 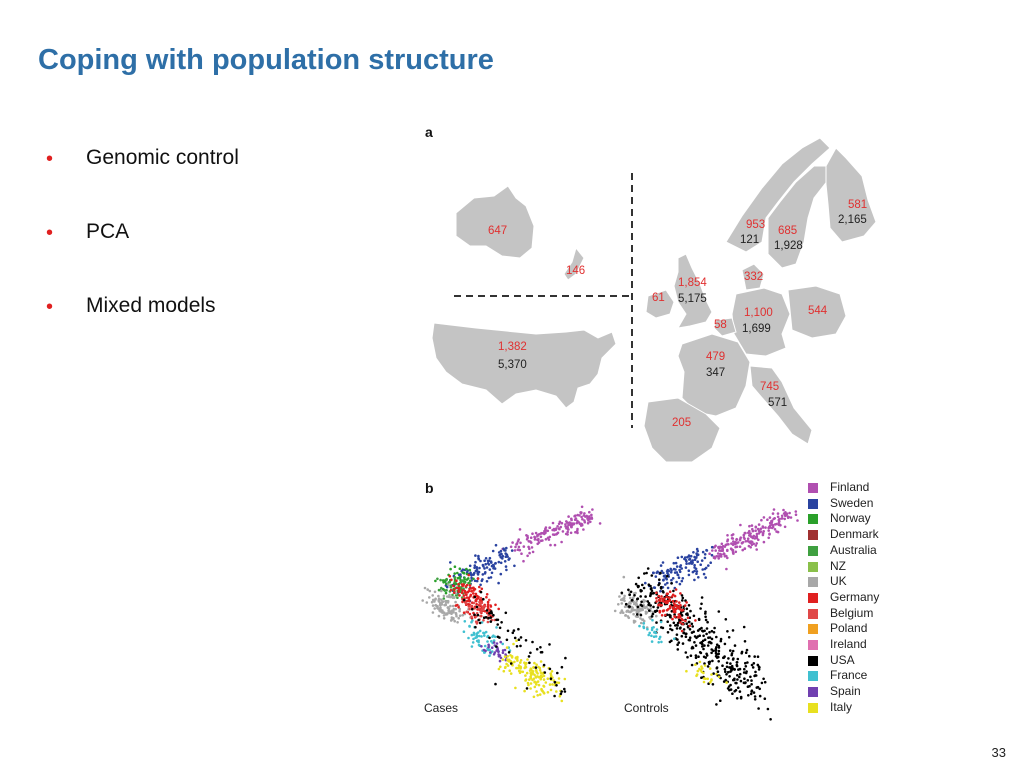 What do you see at coordinates (758, 313) in the screenshot?
I see `count-germany-cases: 1,100` at bounding box center [758, 313].